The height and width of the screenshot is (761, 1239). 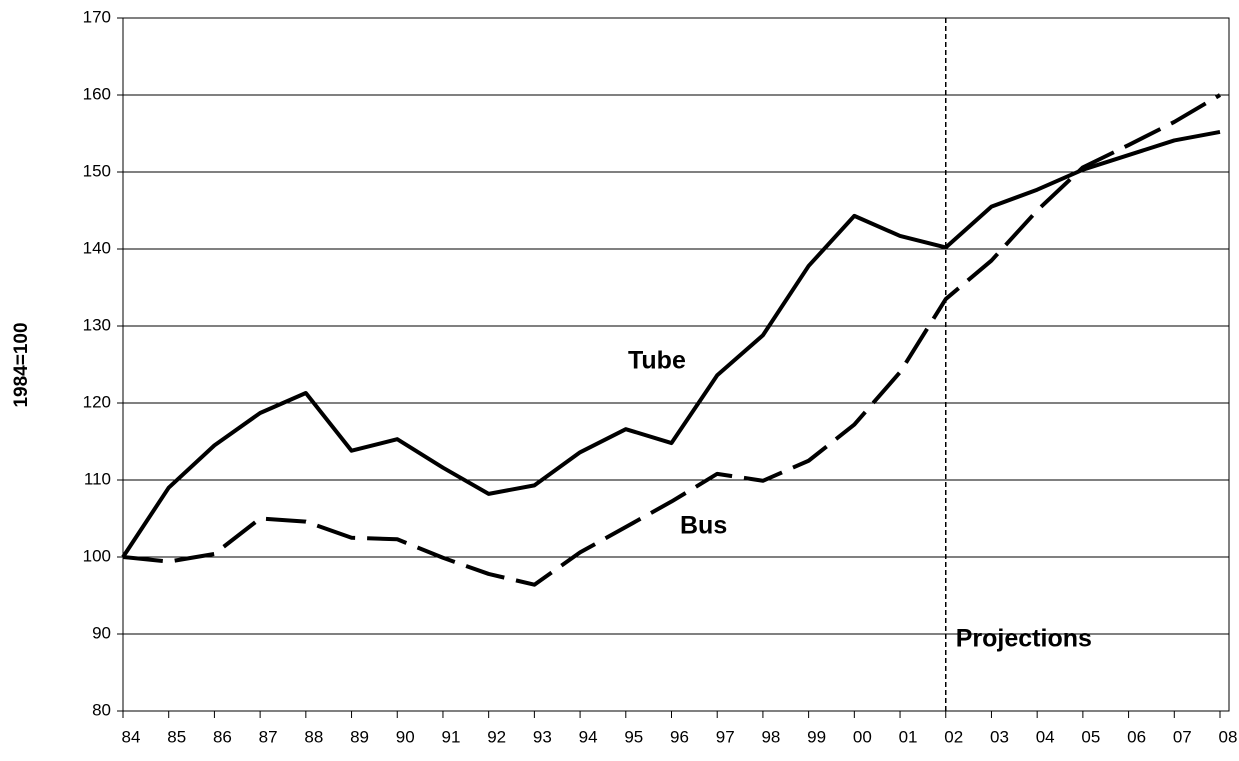 What do you see at coordinates (97, 401) in the screenshot?
I see `y-tick-label: 120` at bounding box center [97, 401].